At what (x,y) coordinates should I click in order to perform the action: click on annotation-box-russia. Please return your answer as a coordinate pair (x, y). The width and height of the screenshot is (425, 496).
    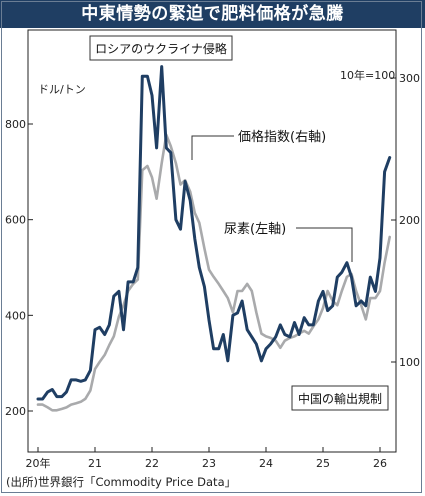
    Looking at the image, I should click on (161, 48).